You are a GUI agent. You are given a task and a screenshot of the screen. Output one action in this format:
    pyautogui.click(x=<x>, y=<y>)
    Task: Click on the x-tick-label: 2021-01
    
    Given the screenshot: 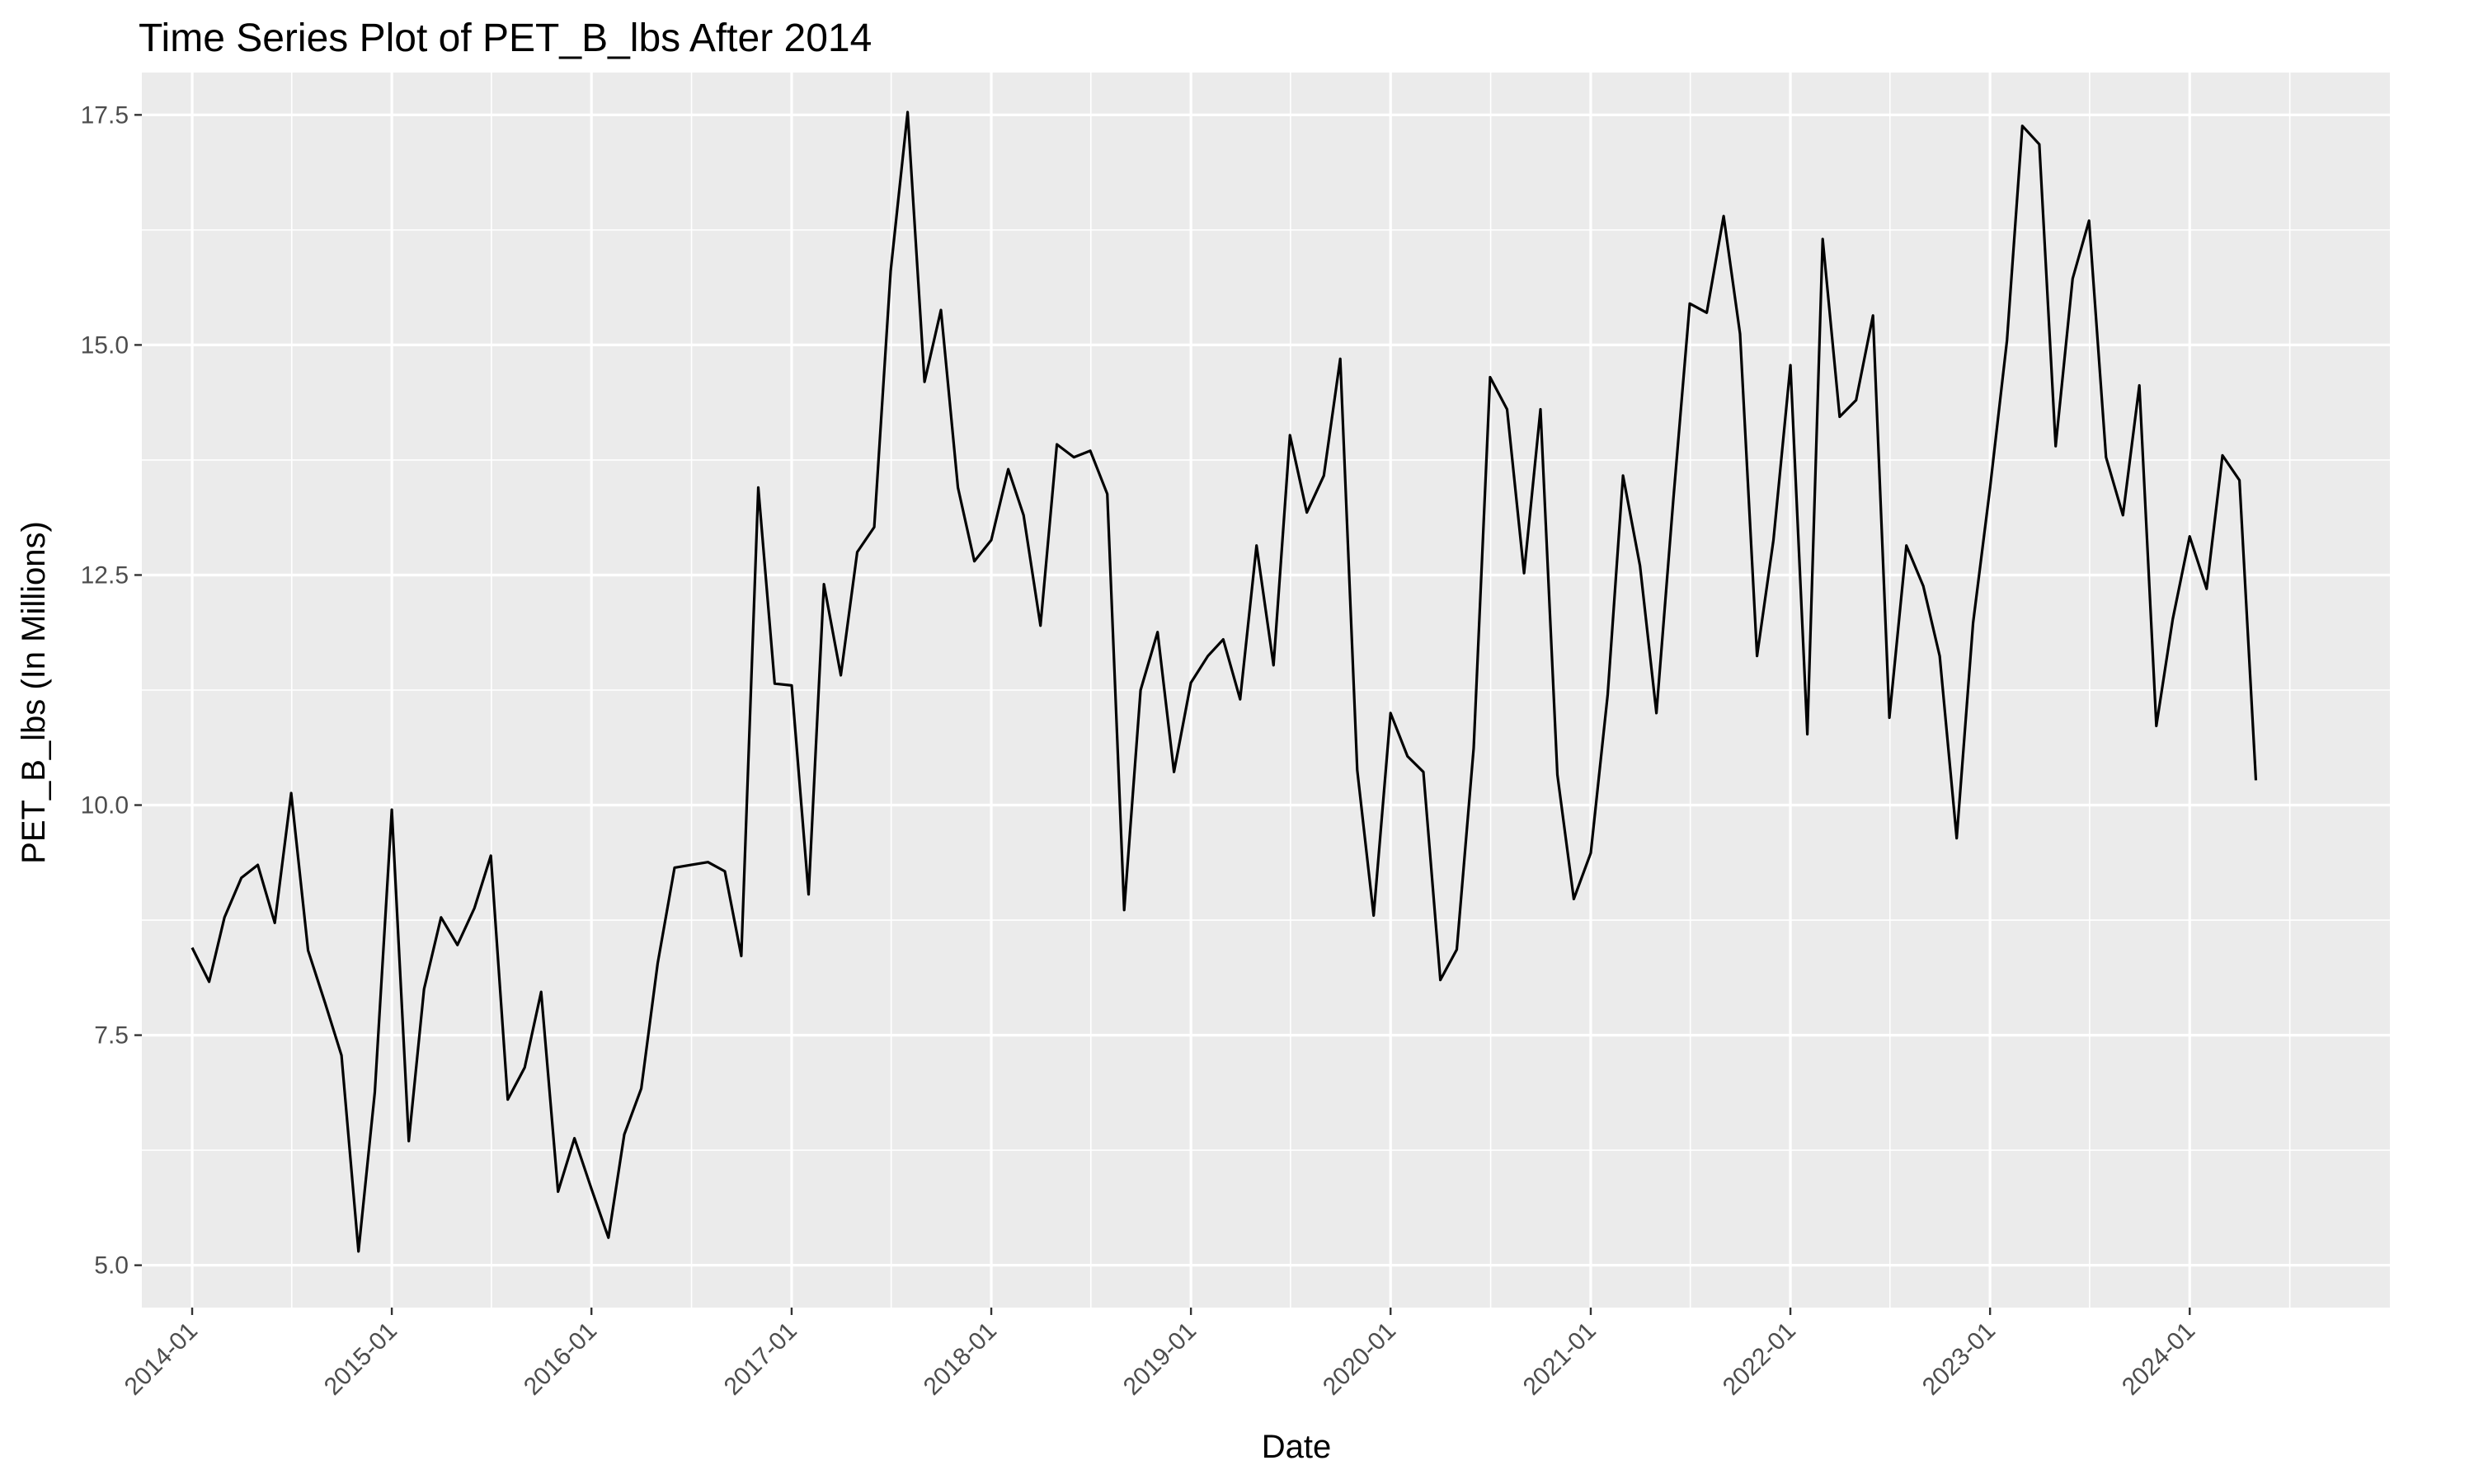 What is the action you would take?
    pyautogui.click(x=1560, y=1359)
    